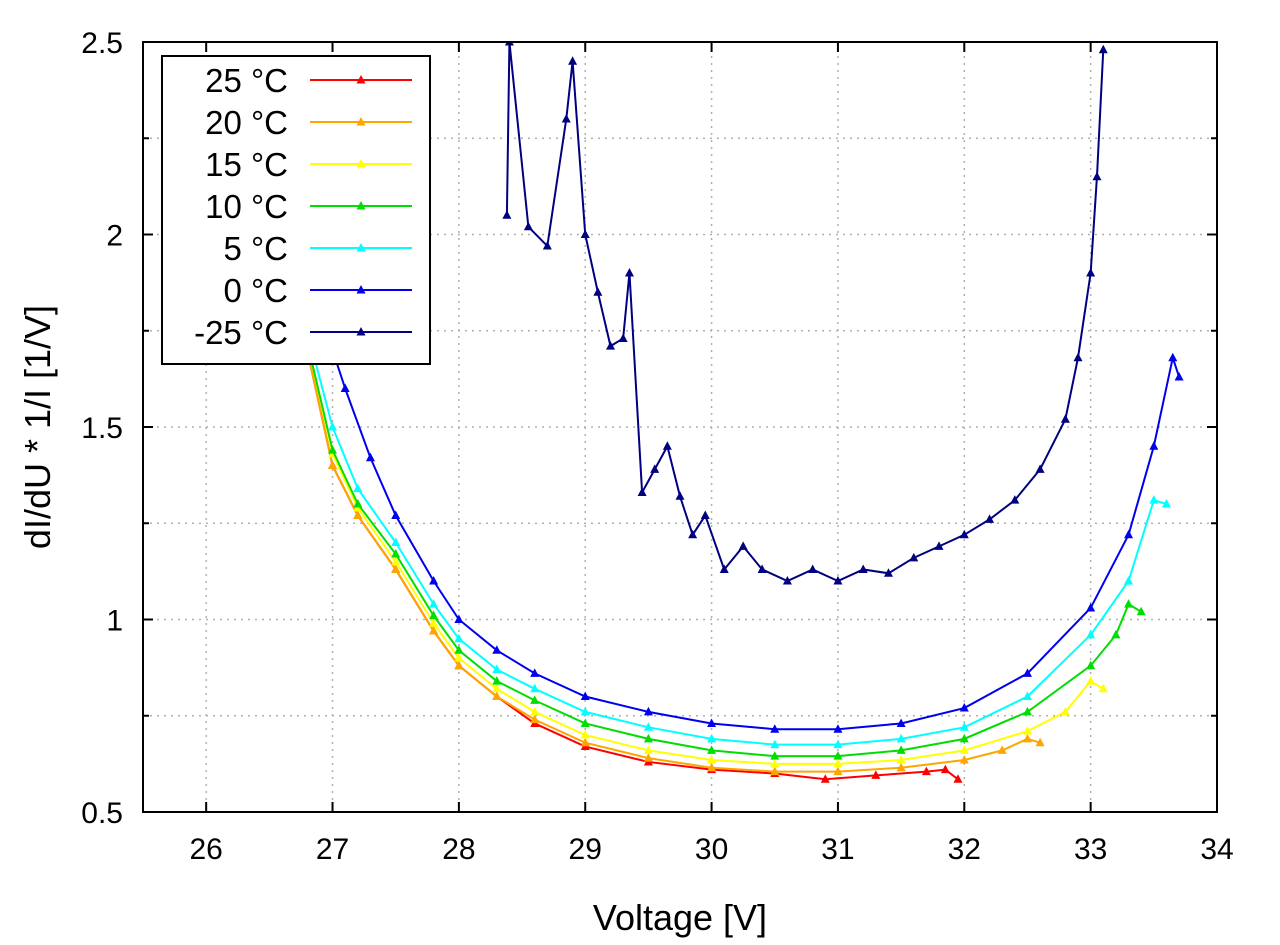 The width and height of the screenshot is (1280, 945). What do you see at coordinates (837, 849) in the screenshot?
I see `x-tick-label: 31` at bounding box center [837, 849].